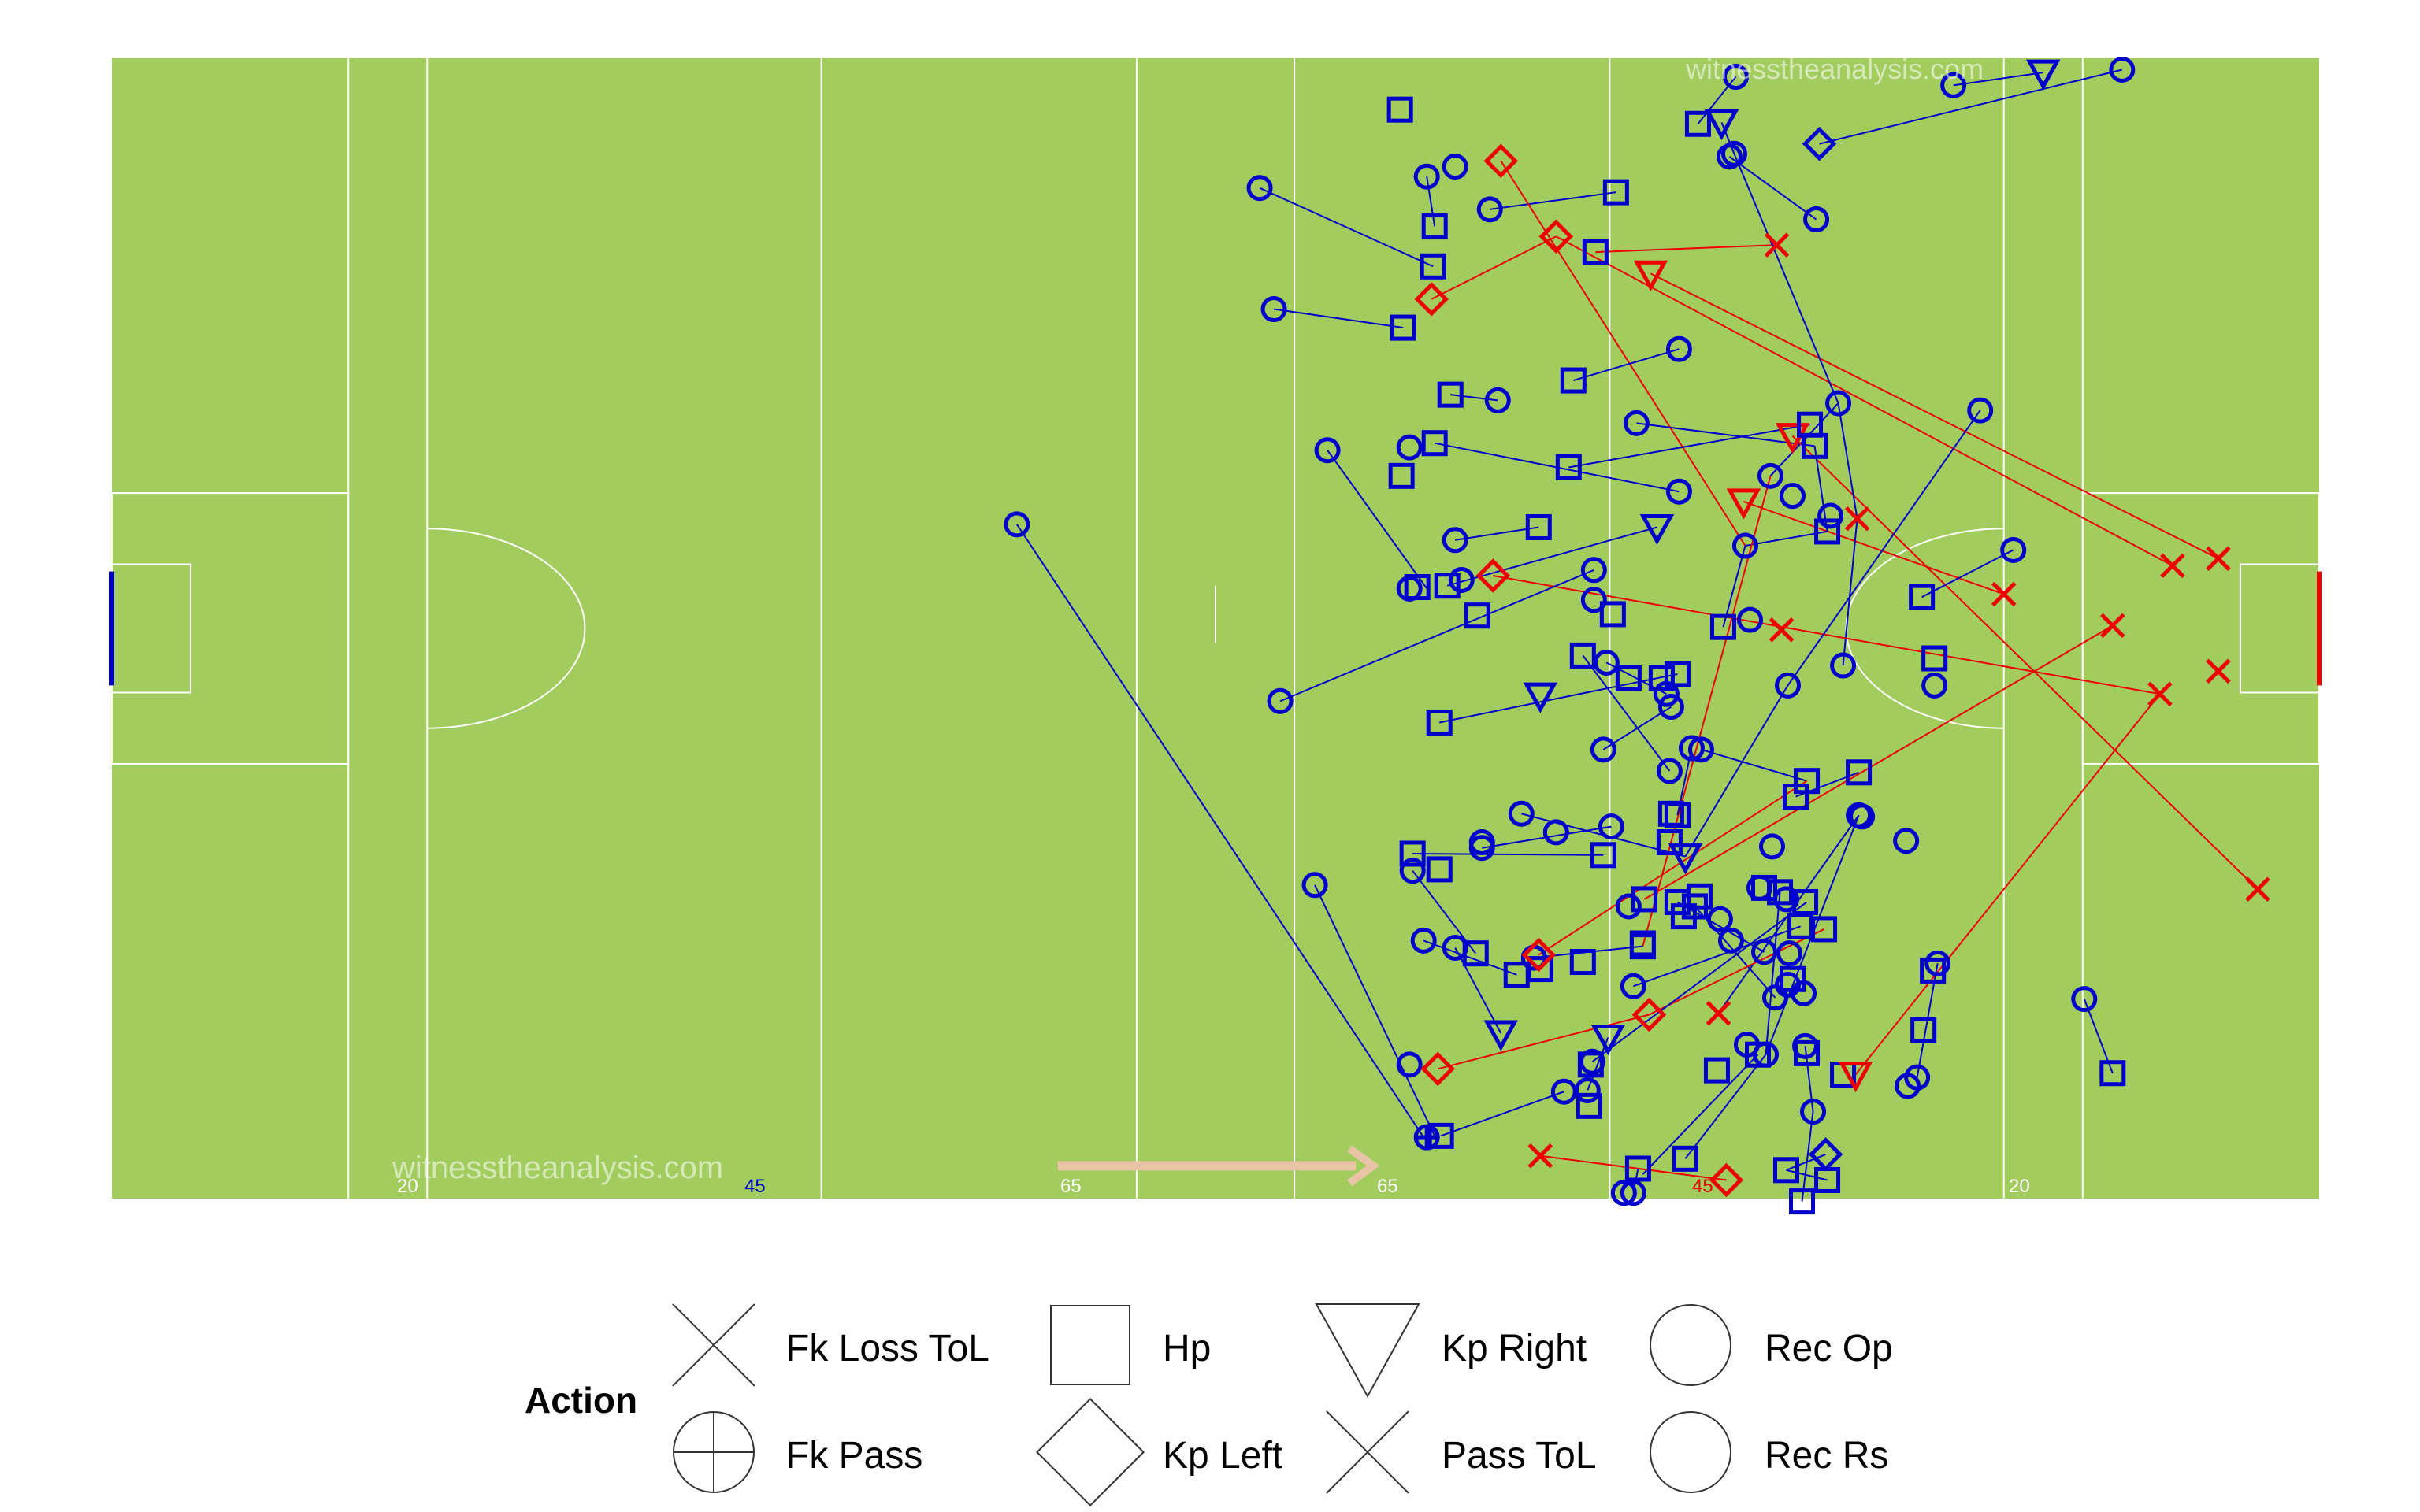  What do you see at coordinates (854, 1456) in the screenshot?
I see `legend-label: Fk Pass` at bounding box center [854, 1456].